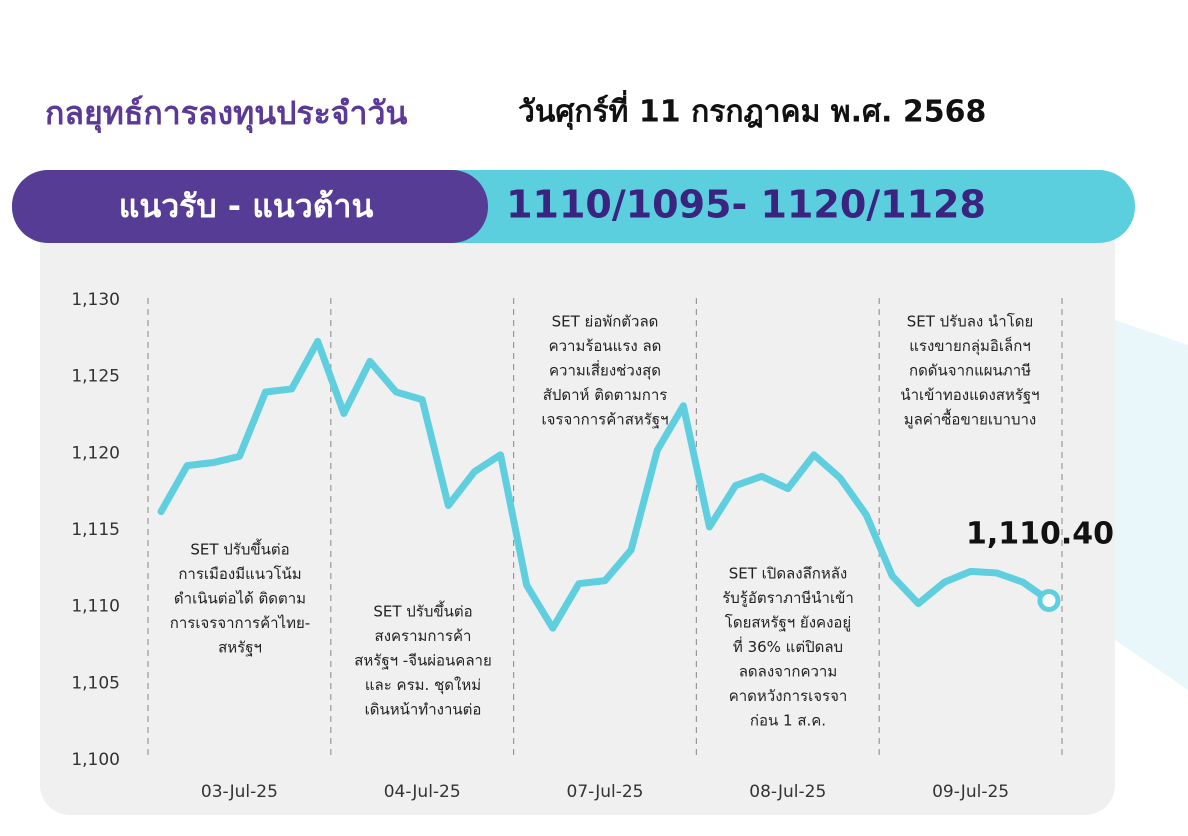 The height and width of the screenshot is (836, 1188). I want to click on annotation: คาดหวังการเจรจา, so click(788, 696).